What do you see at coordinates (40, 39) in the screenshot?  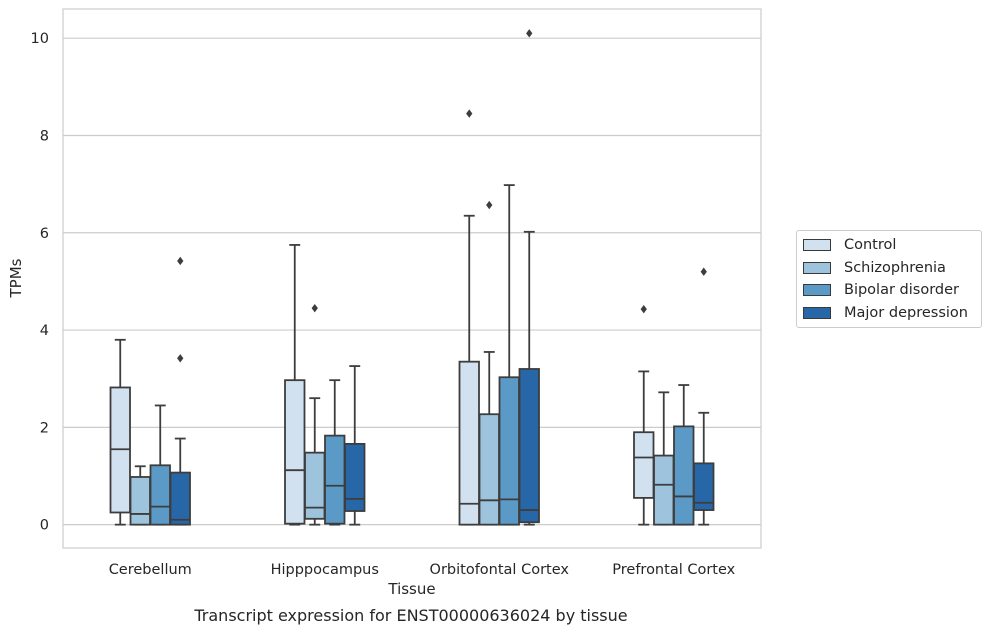 I see `y-tick-label: 10` at bounding box center [40, 39].